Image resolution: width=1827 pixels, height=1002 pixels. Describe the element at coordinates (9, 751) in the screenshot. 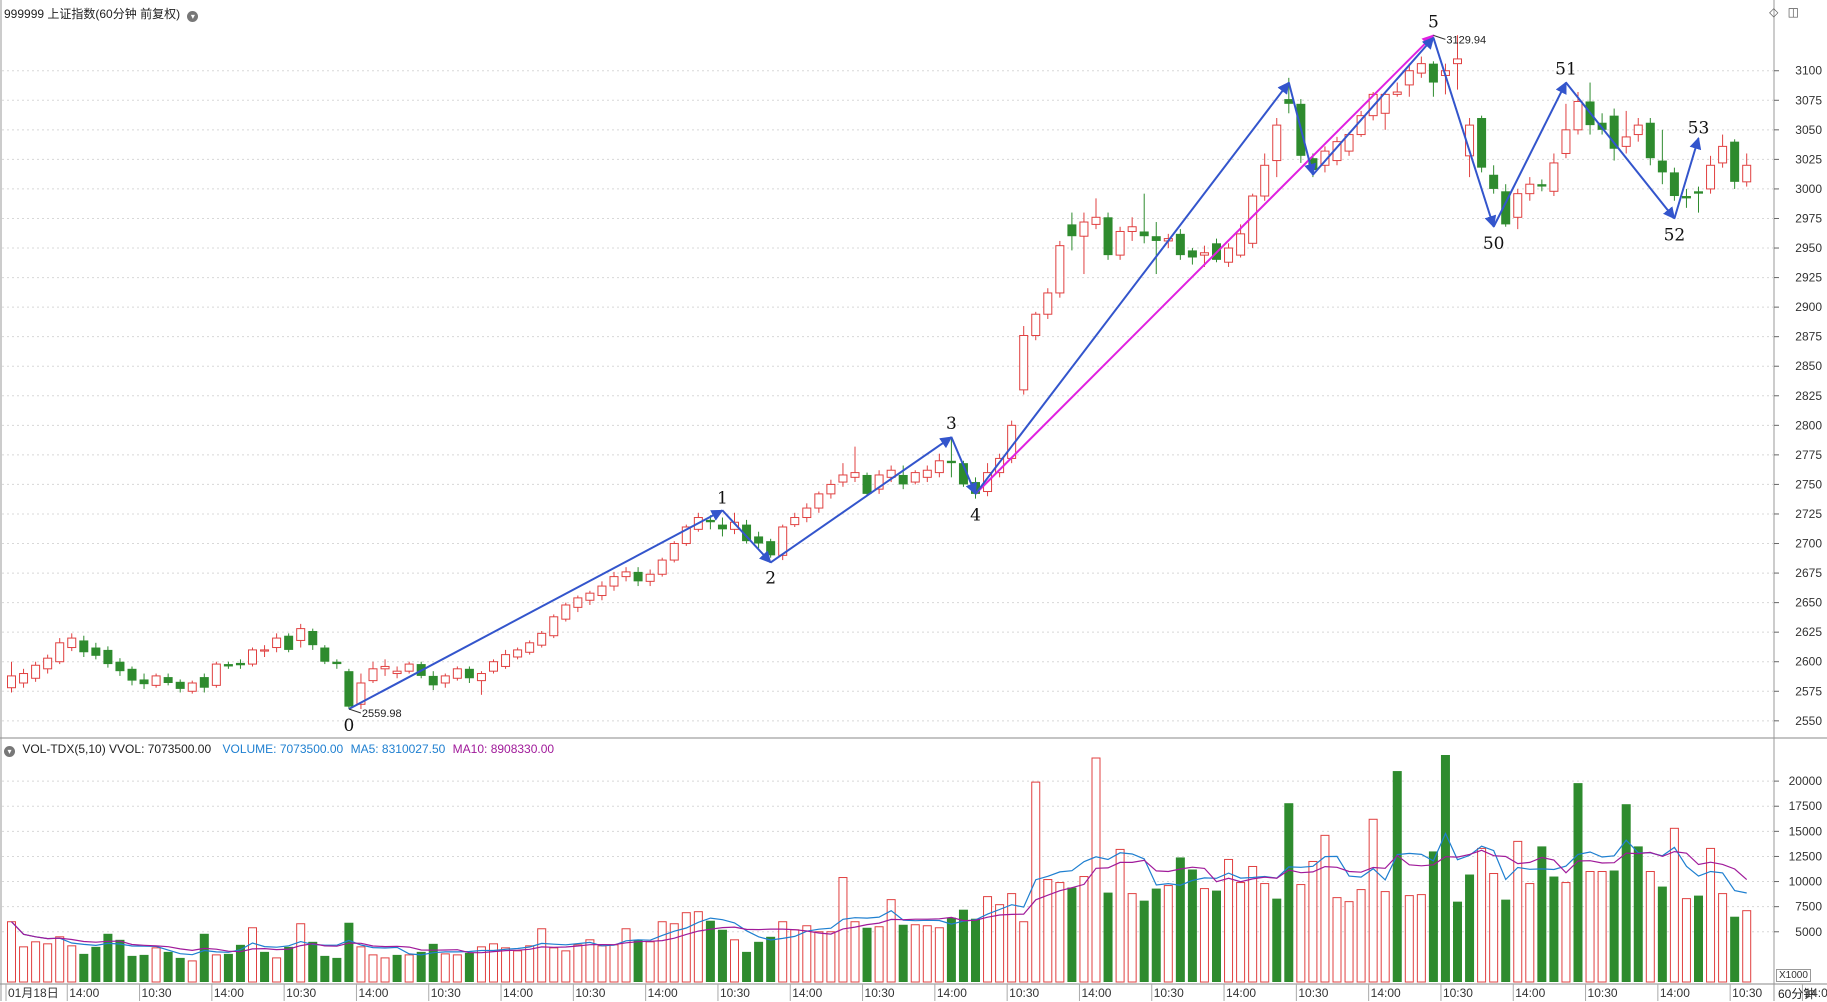

I see `volume-dropdown-icon: ▾` at that location.